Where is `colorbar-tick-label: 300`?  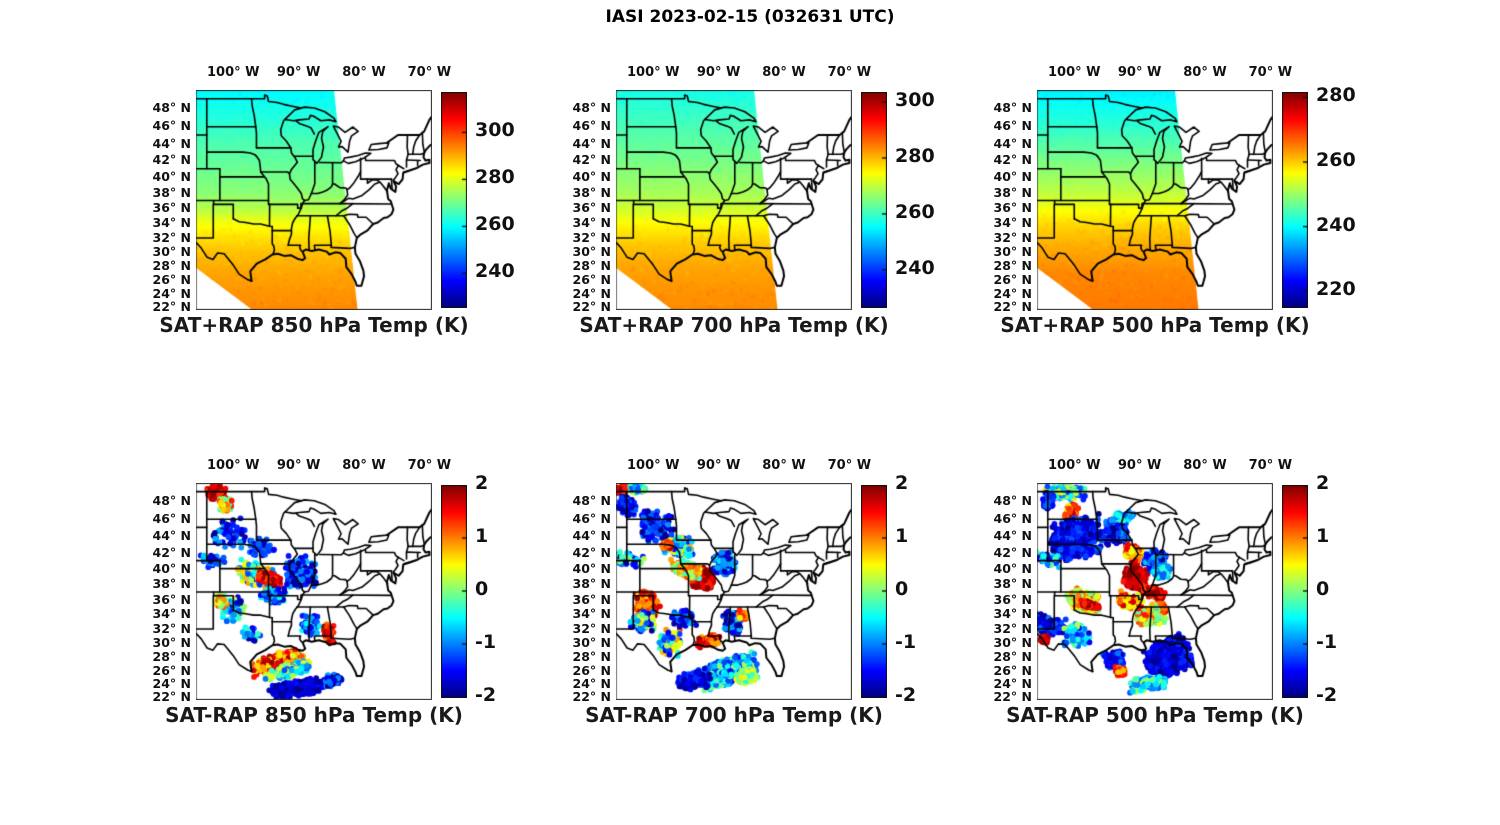 colorbar-tick-label: 300 is located at coordinates (915, 100).